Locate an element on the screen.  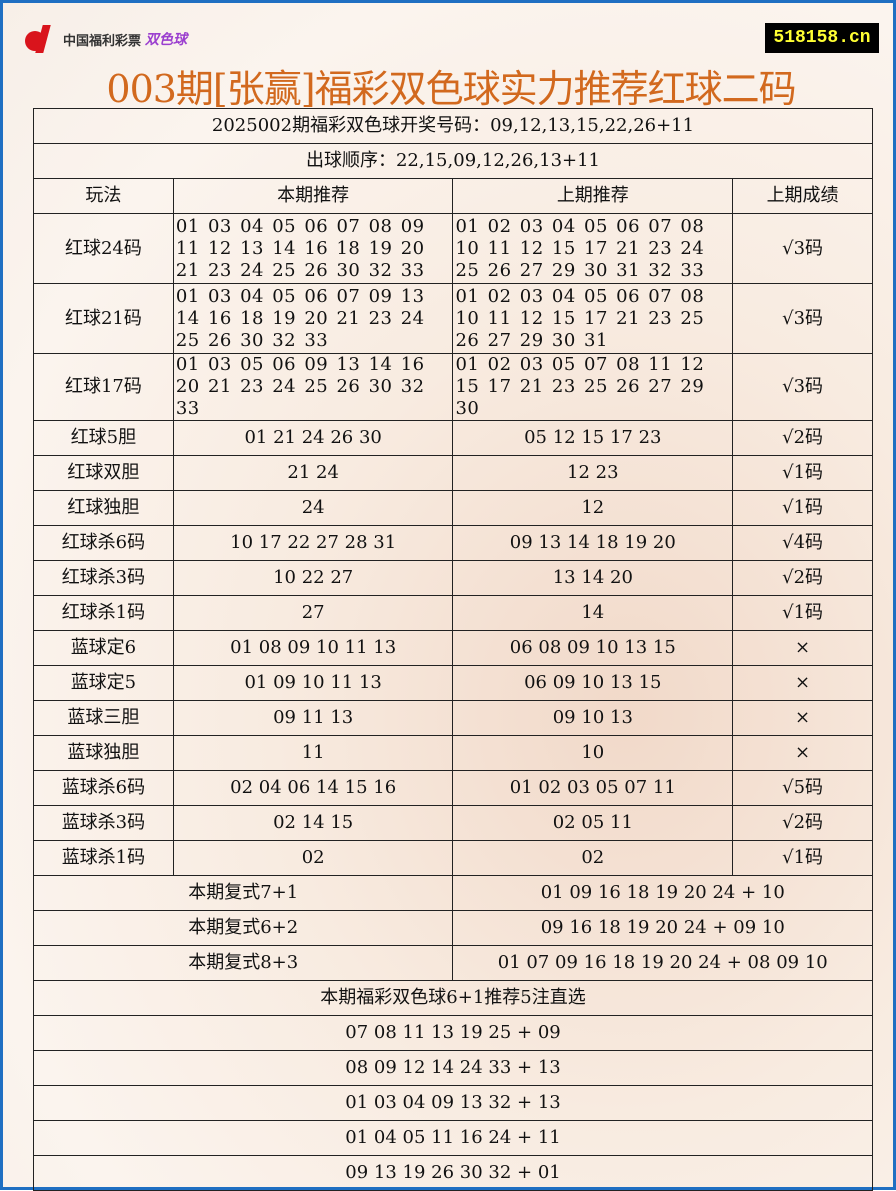
pick-row: 08 09 12 14 24 33 + 13 is located at coordinates (453, 1068).